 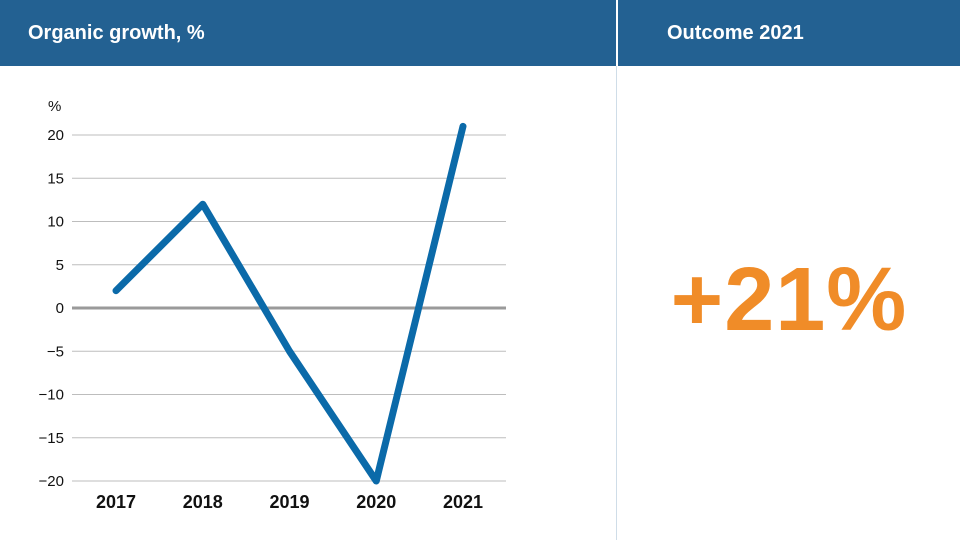 I want to click on chart-title: Organic growth, %, so click(x=116, y=32).